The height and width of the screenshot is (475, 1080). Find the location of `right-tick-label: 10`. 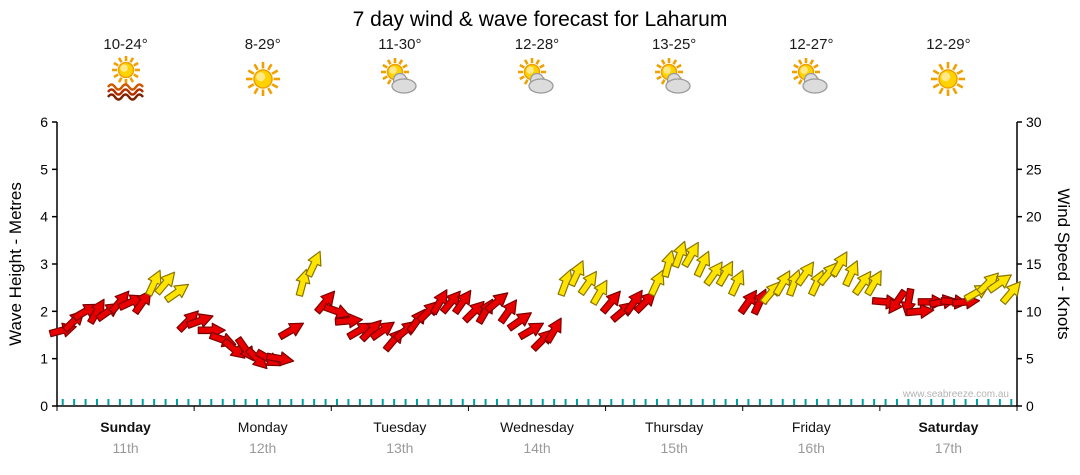

right-tick-label: 10 is located at coordinates (1034, 311).